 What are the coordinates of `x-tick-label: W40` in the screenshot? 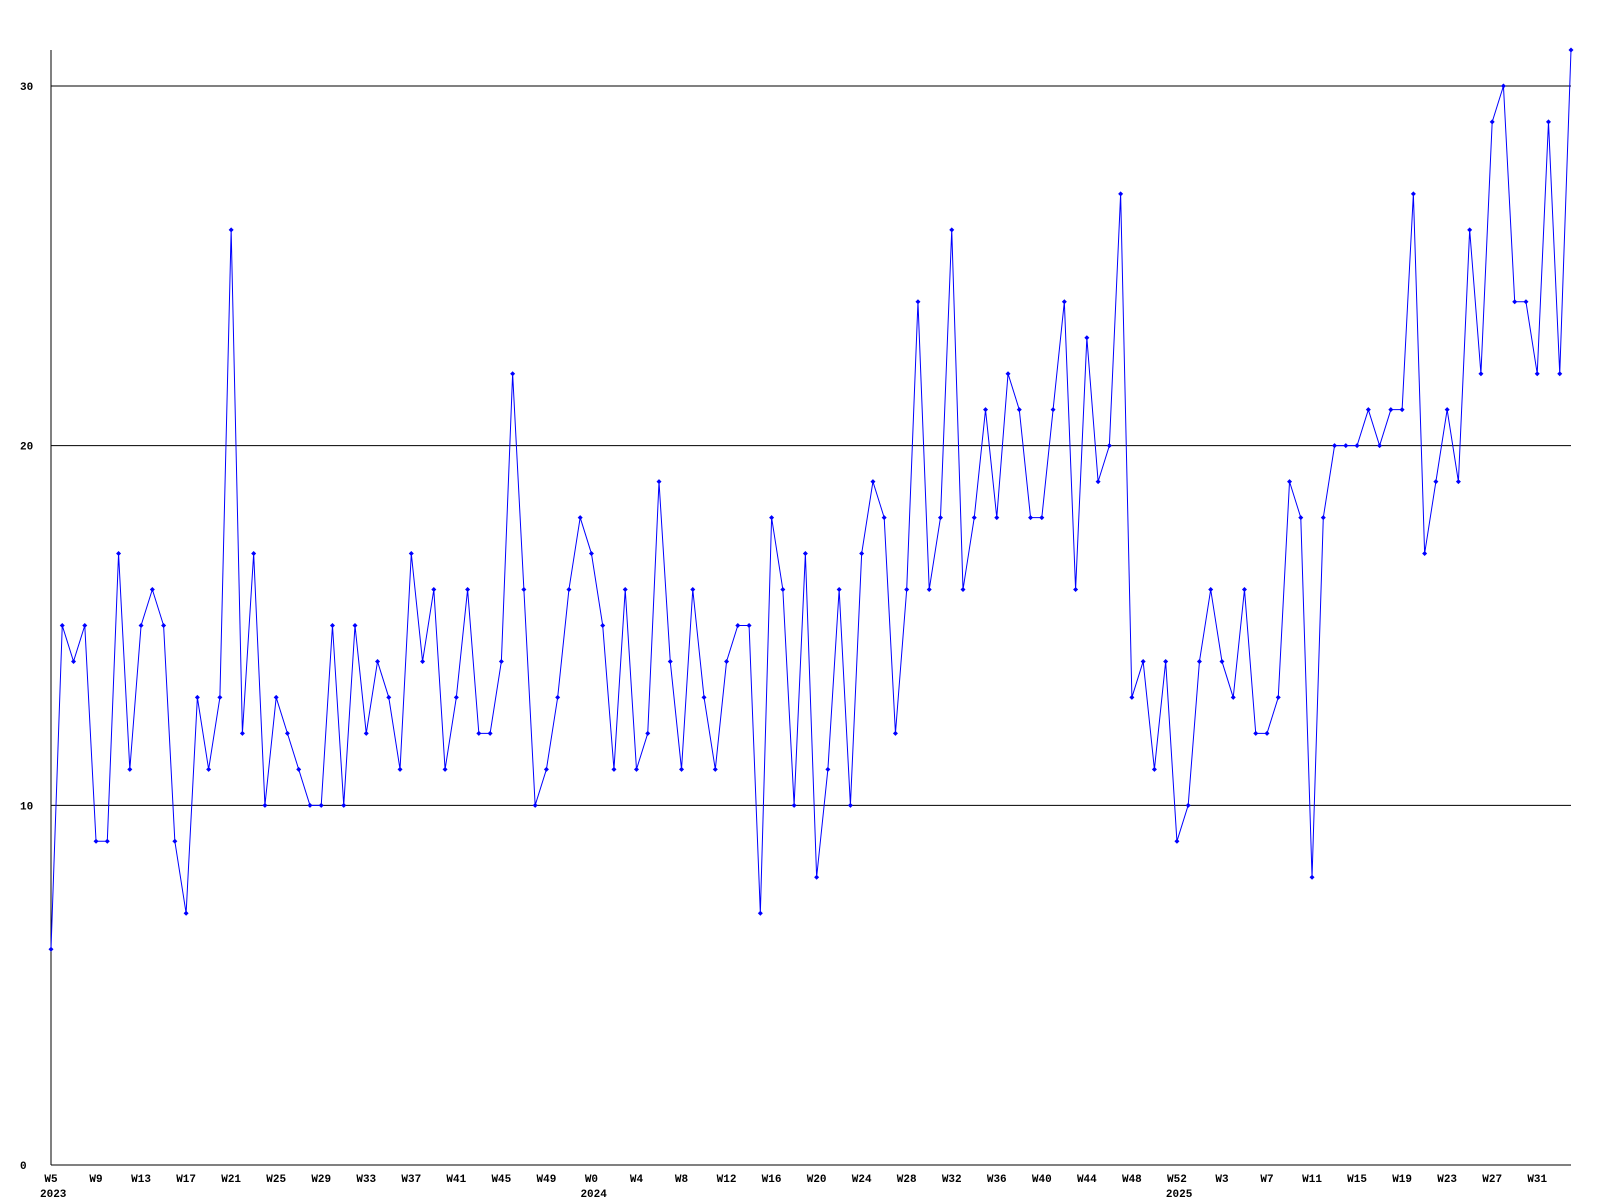 It's located at (1042, 1180).